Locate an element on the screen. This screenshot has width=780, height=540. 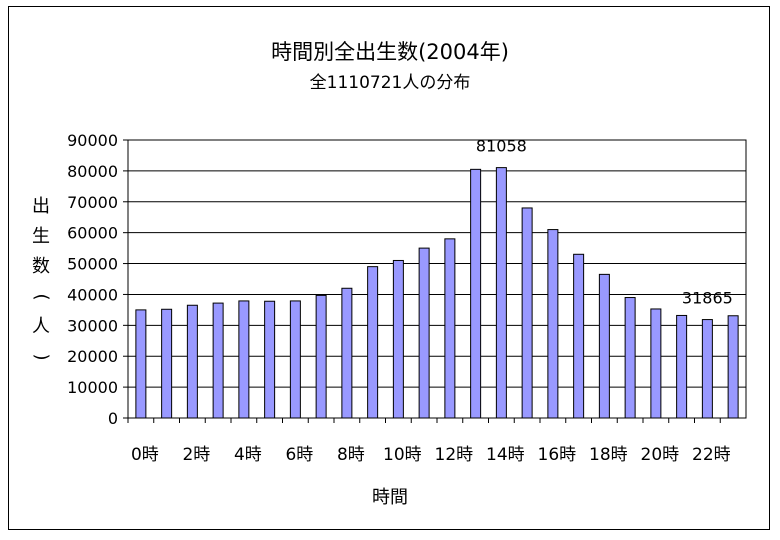
x-tick-label: 16時 is located at coordinates (557, 455).